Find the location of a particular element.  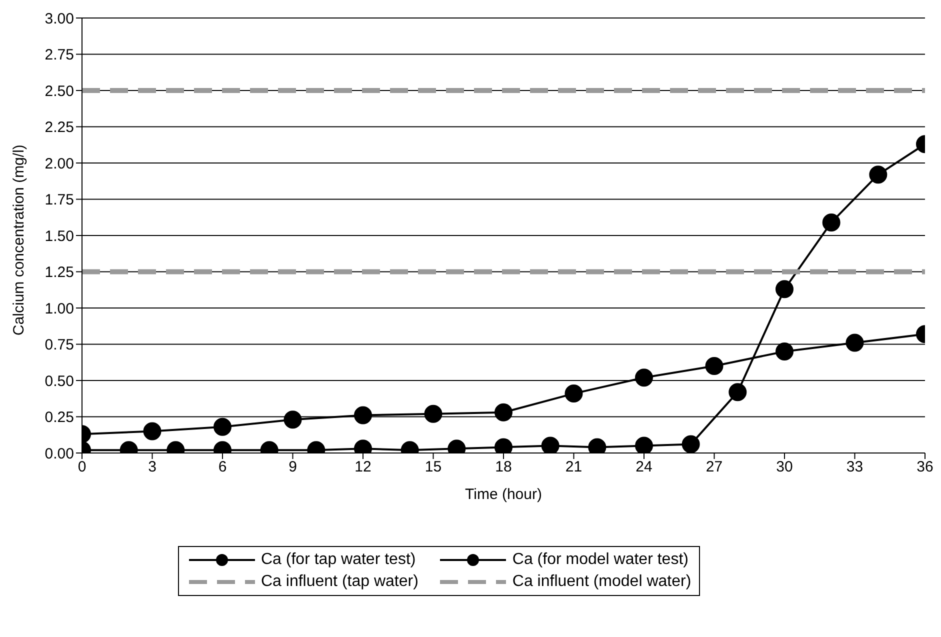

x-tick-label: 9 is located at coordinates (292, 467).